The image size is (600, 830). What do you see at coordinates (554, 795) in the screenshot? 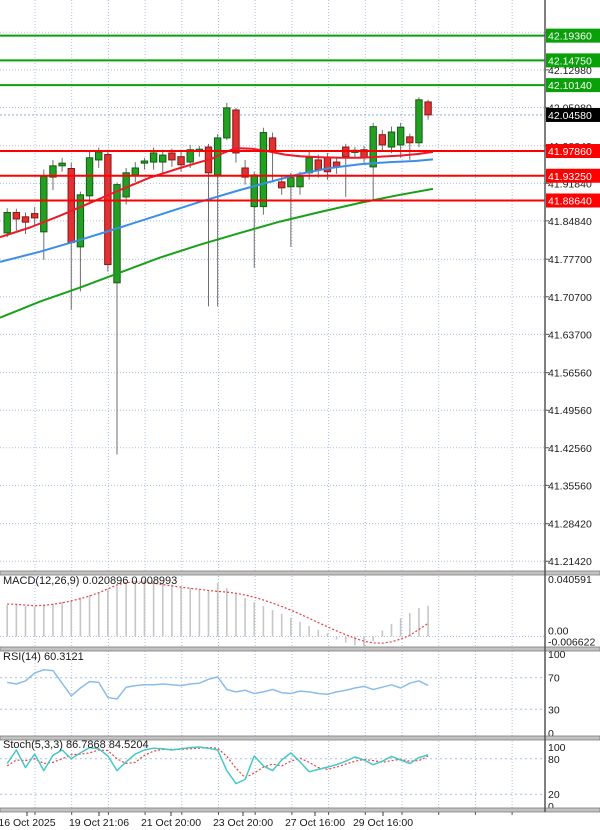
I see `stoch-scale-label: 20` at bounding box center [554, 795].